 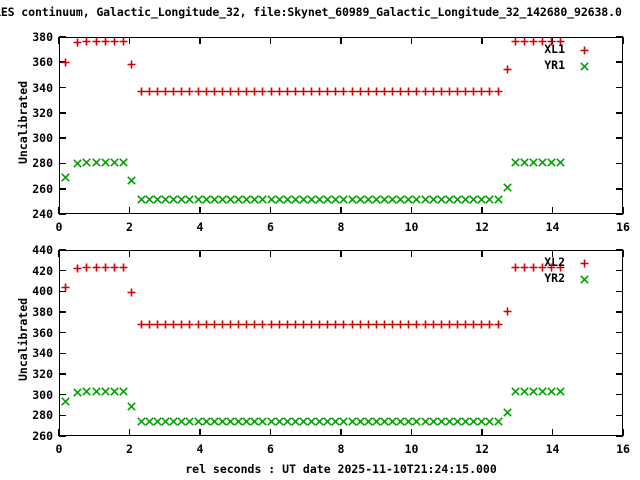 I want to click on x-tick-label-bottom: 10, so click(x=411, y=449).